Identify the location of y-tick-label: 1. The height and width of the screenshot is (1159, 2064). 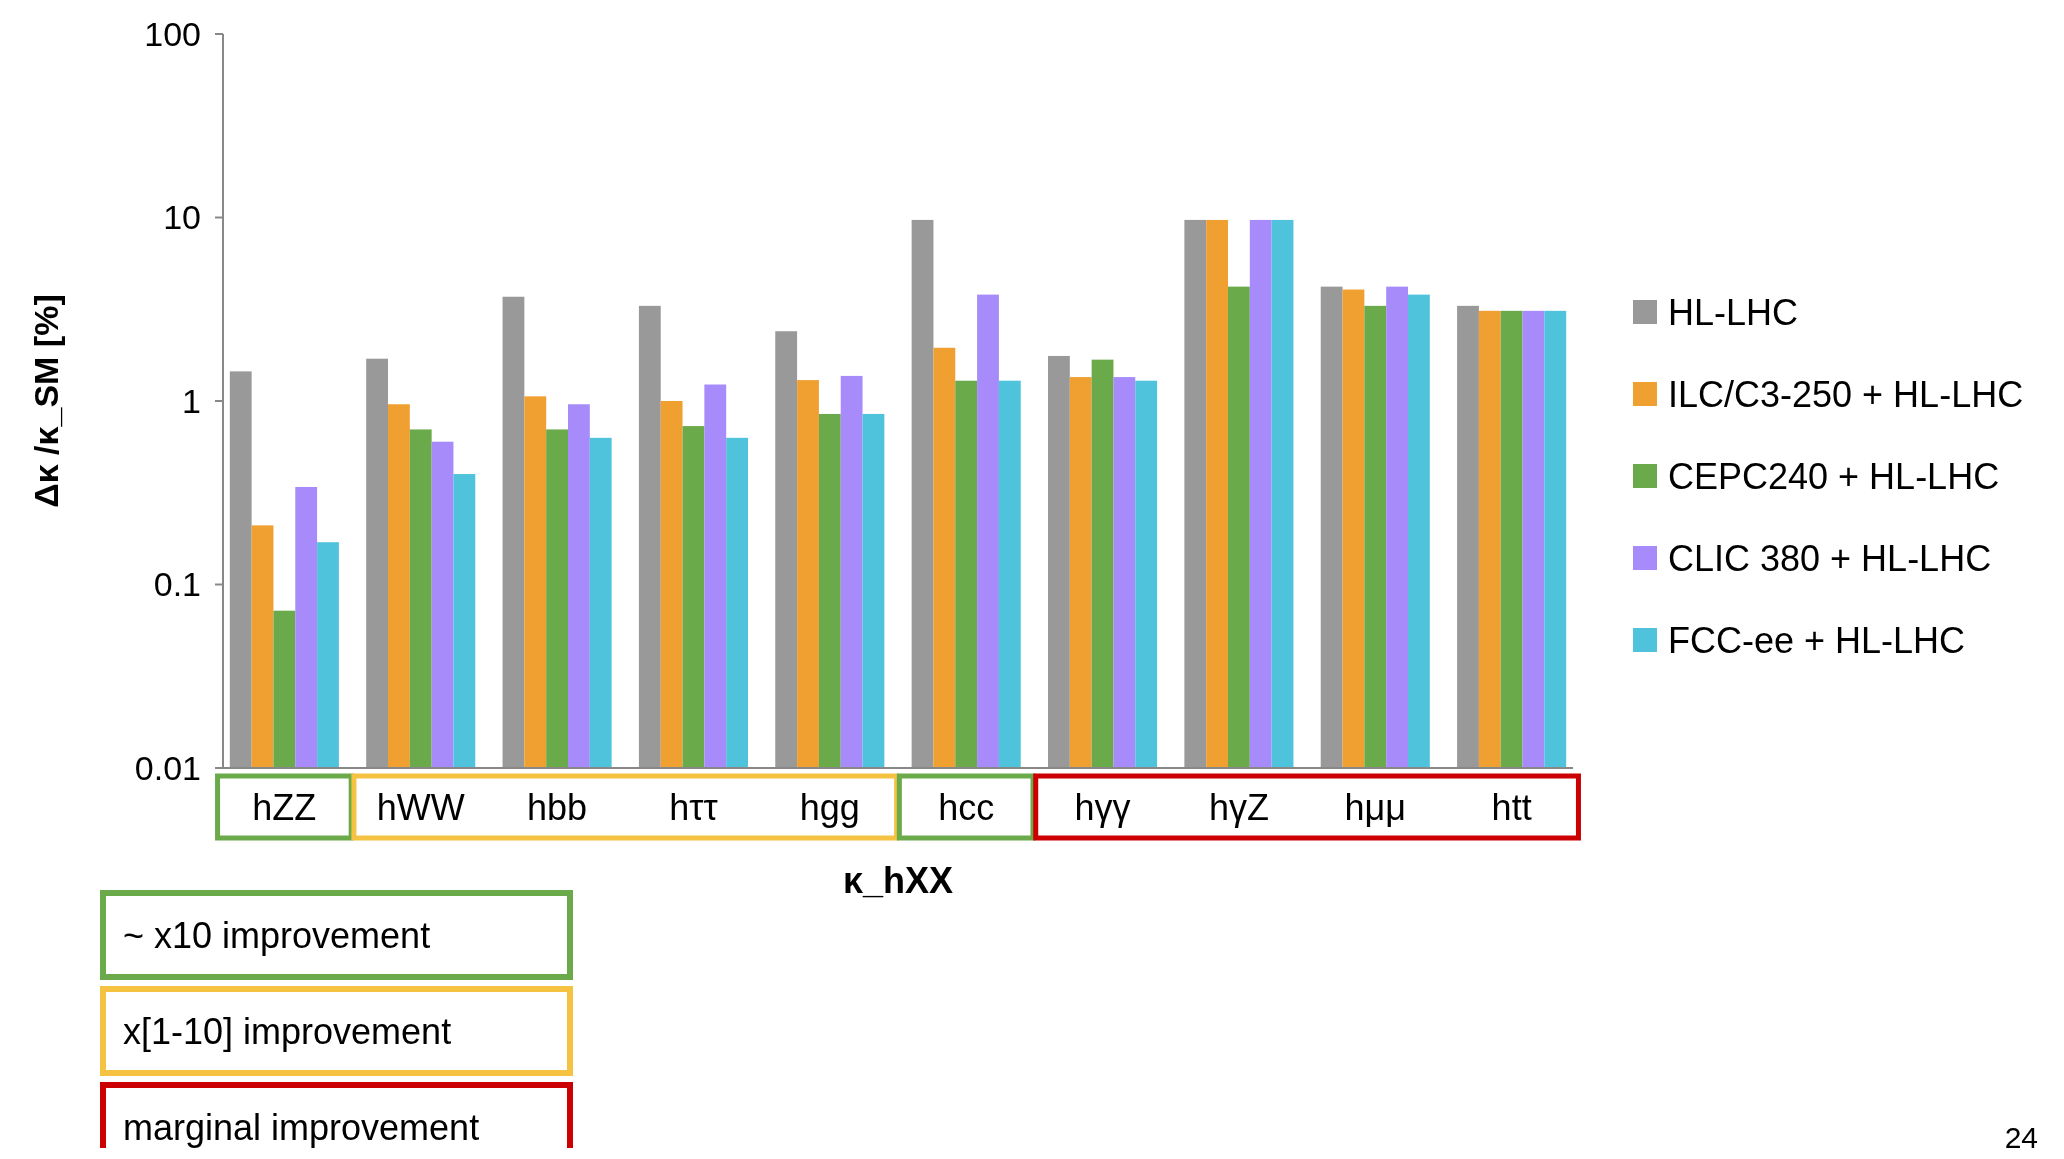
(191, 400).